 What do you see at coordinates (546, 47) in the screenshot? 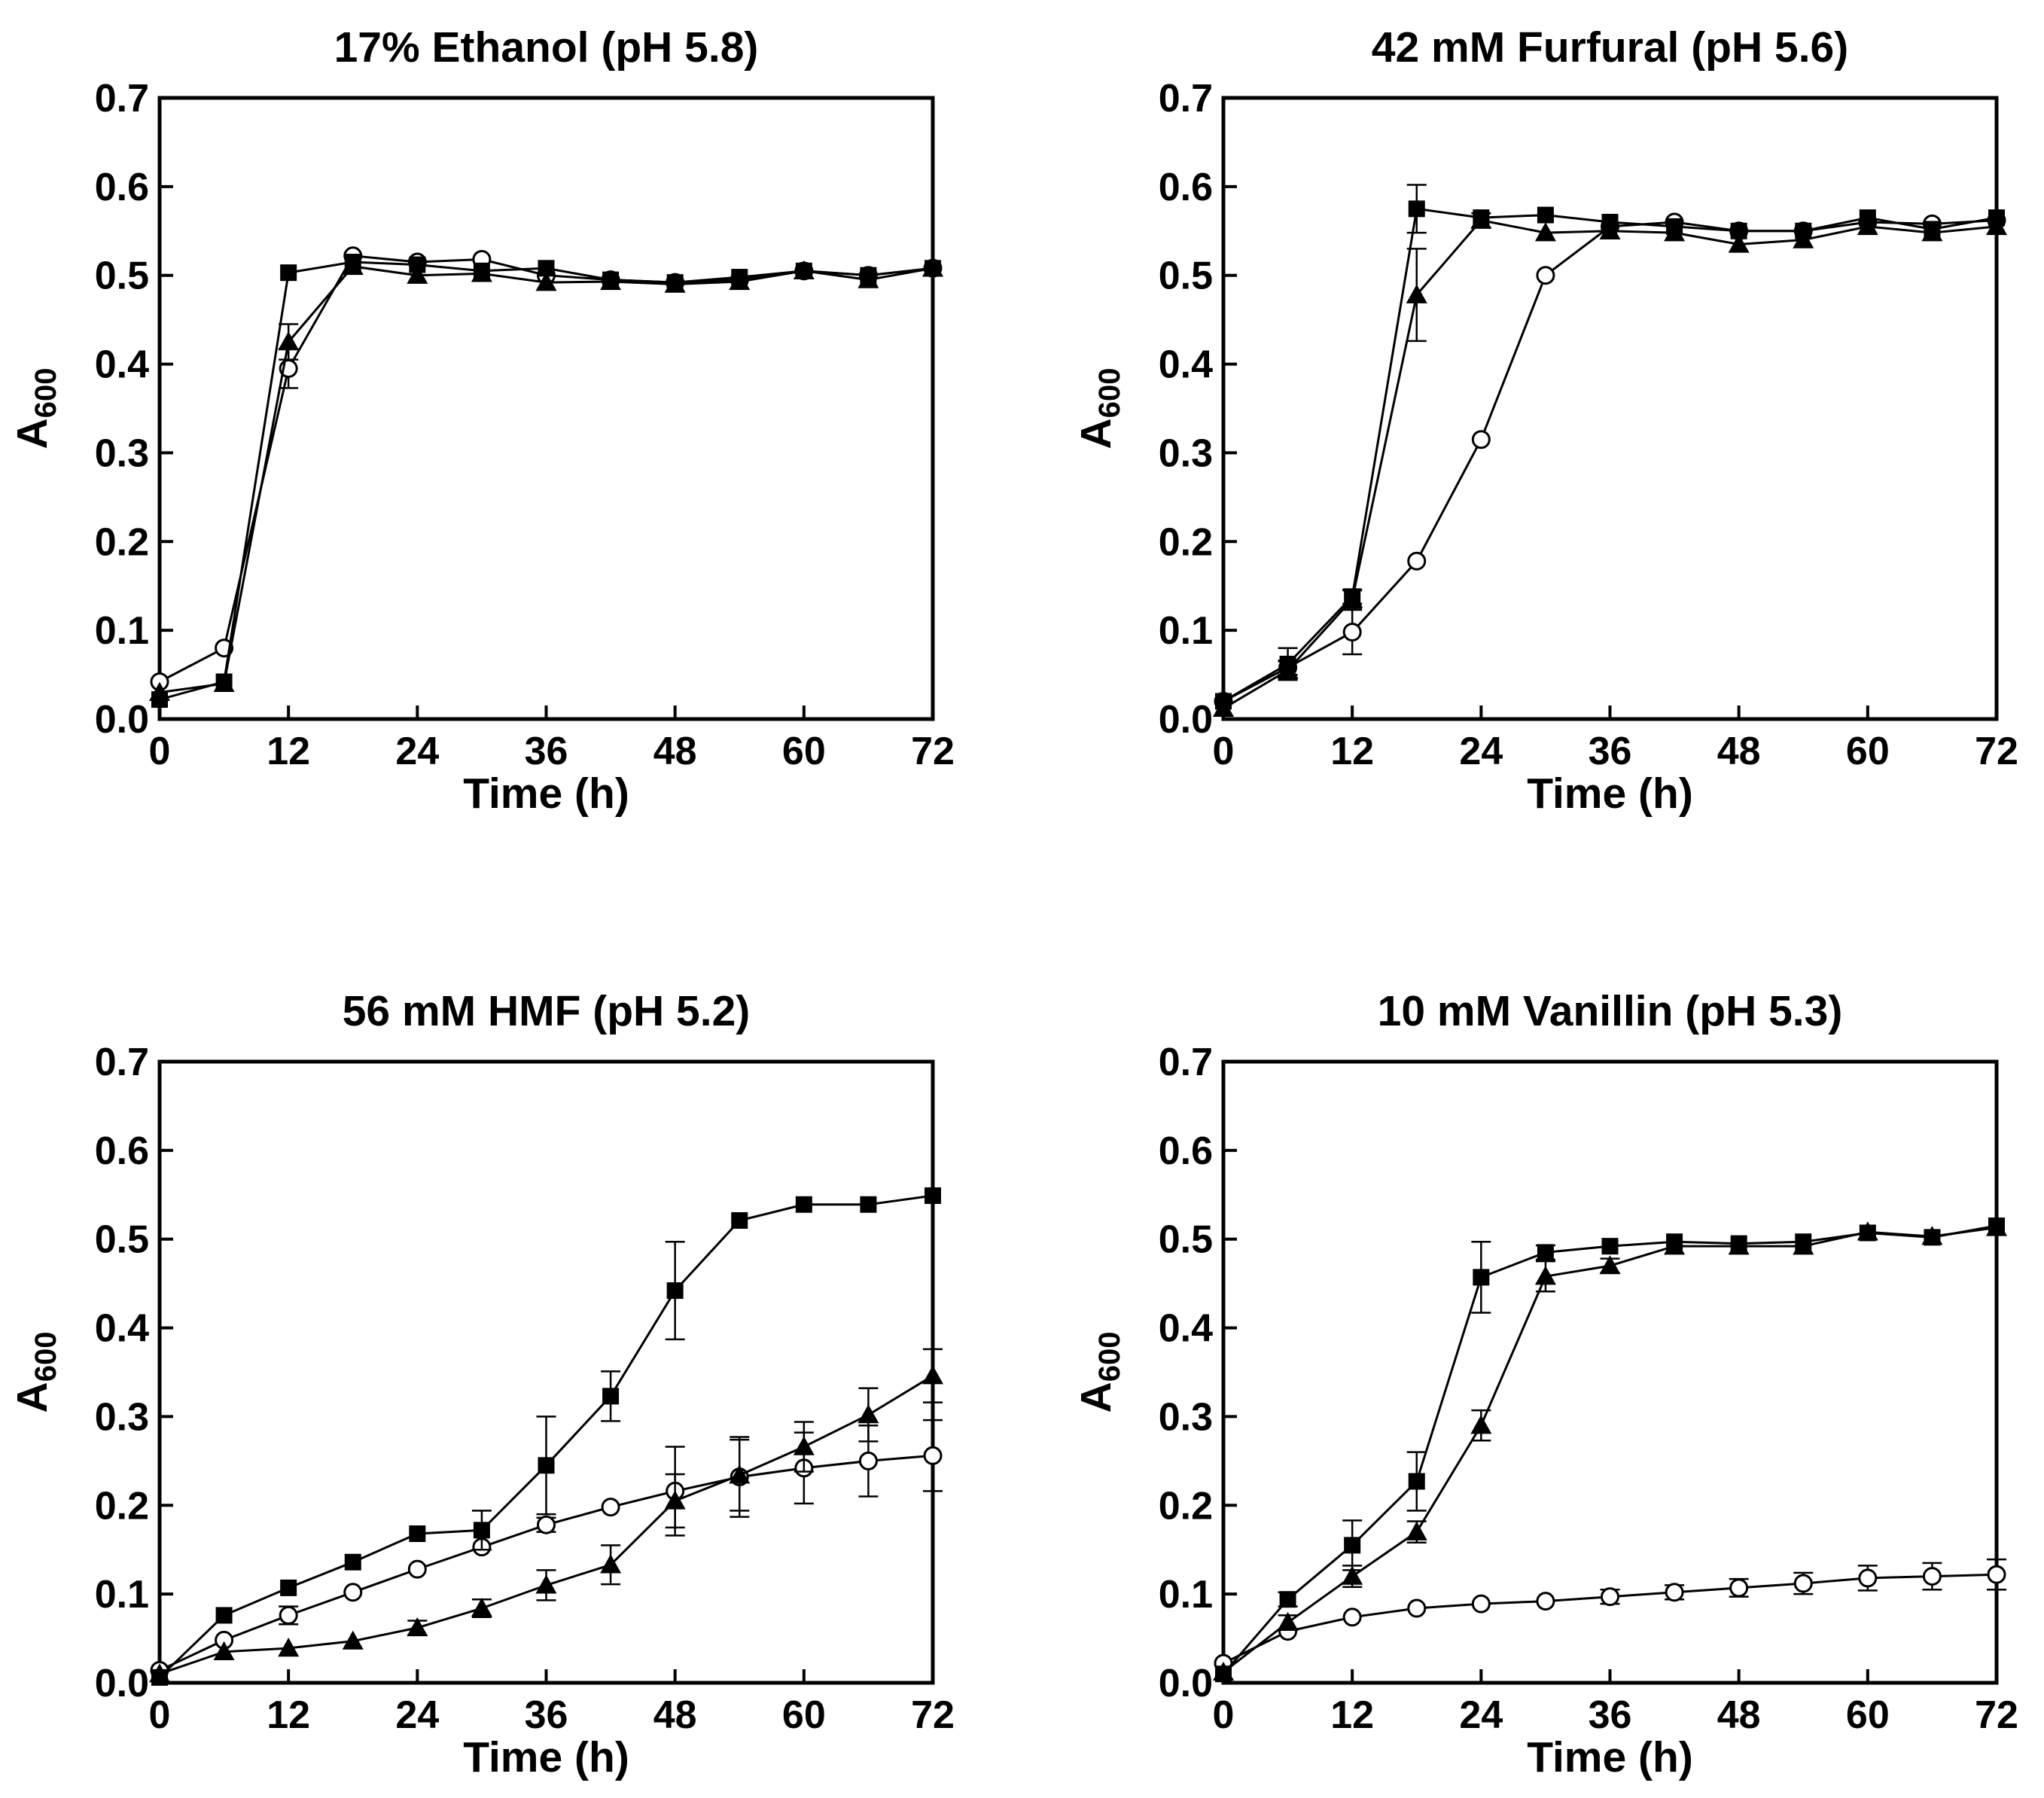
I see `chart-title: 17% Ethanol (pH 5.8)` at bounding box center [546, 47].